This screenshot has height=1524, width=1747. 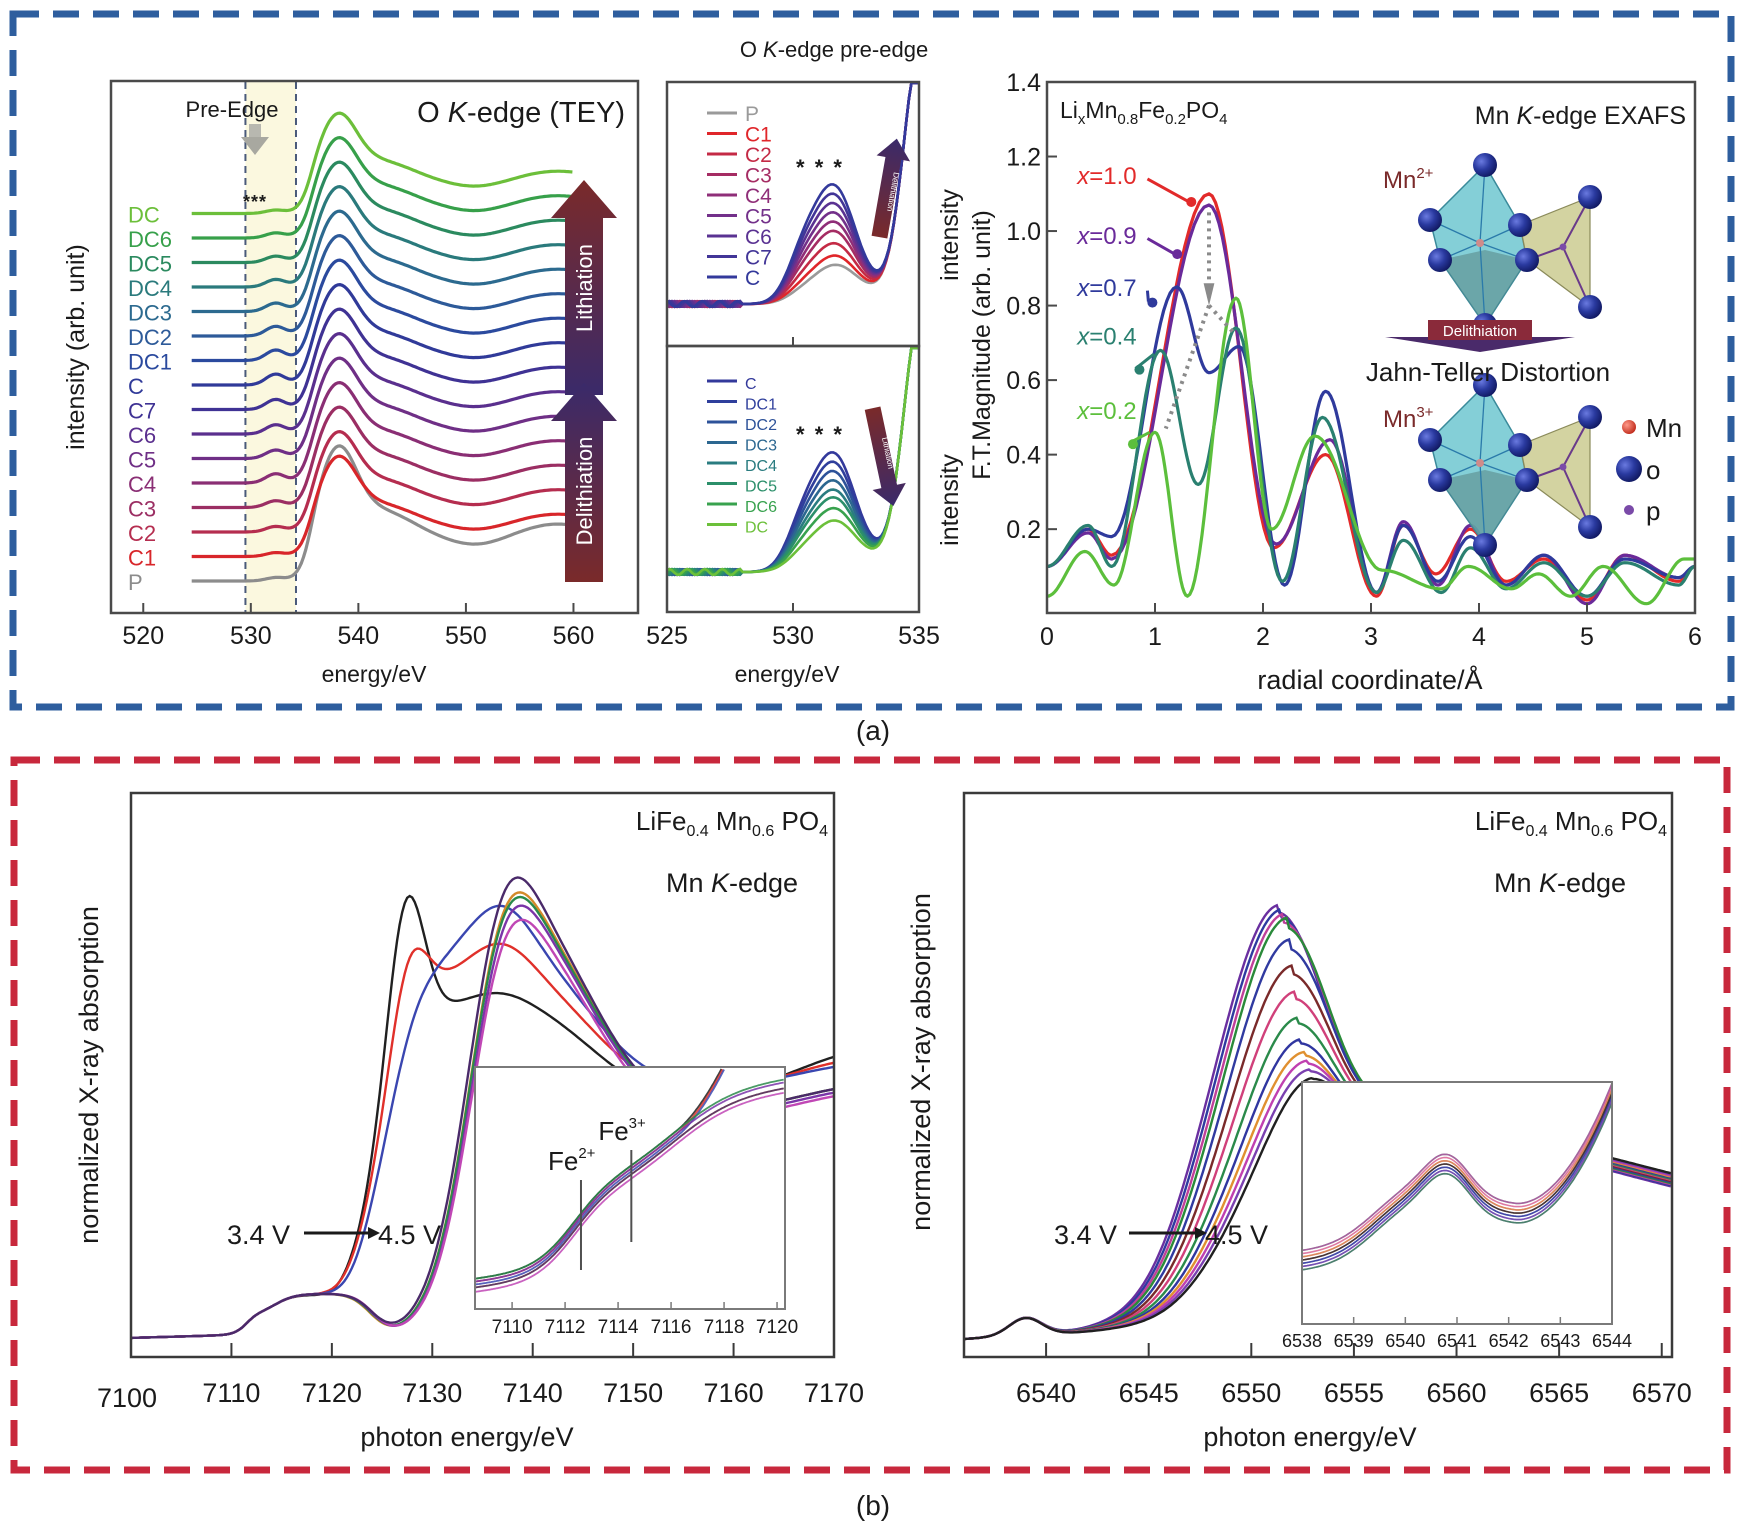 What do you see at coordinates (820, 167) in the screenshot?
I see `stars-top: * * *` at bounding box center [820, 167].